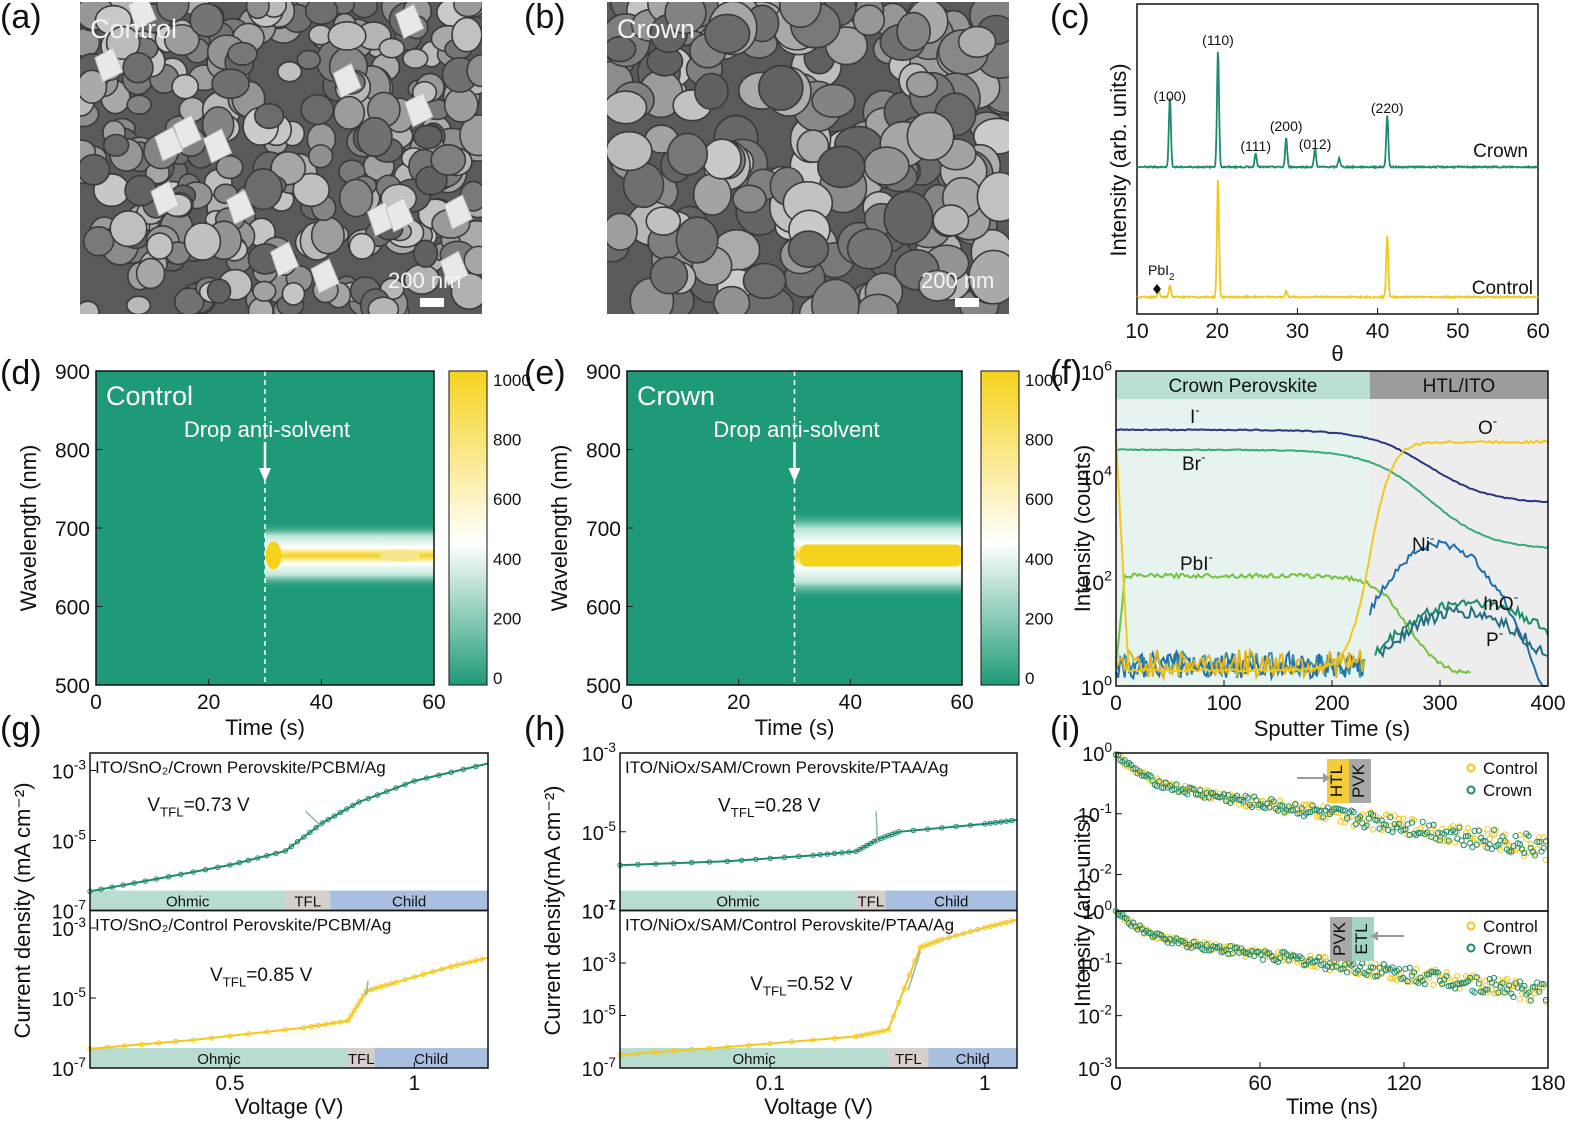 This screenshot has width=1576, height=1125. What do you see at coordinates (603, 608) in the screenshot?
I see `y-tick-label: 600` at bounding box center [603, 608].